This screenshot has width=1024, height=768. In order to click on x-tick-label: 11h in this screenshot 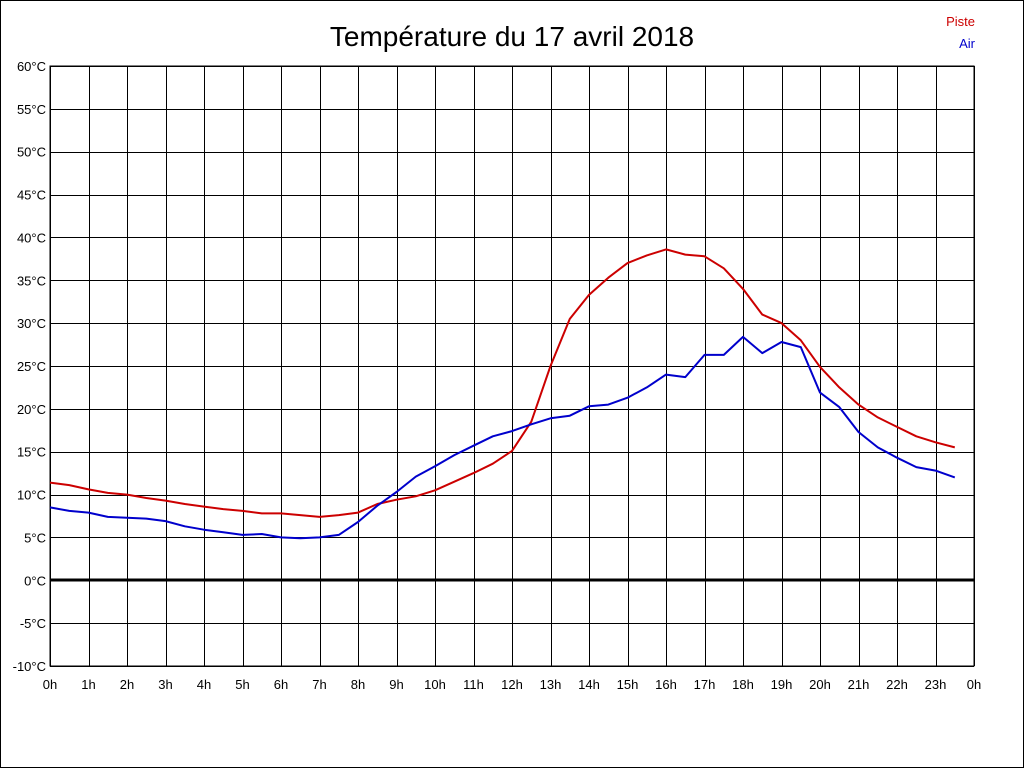, I will do `click(473, 684)`.